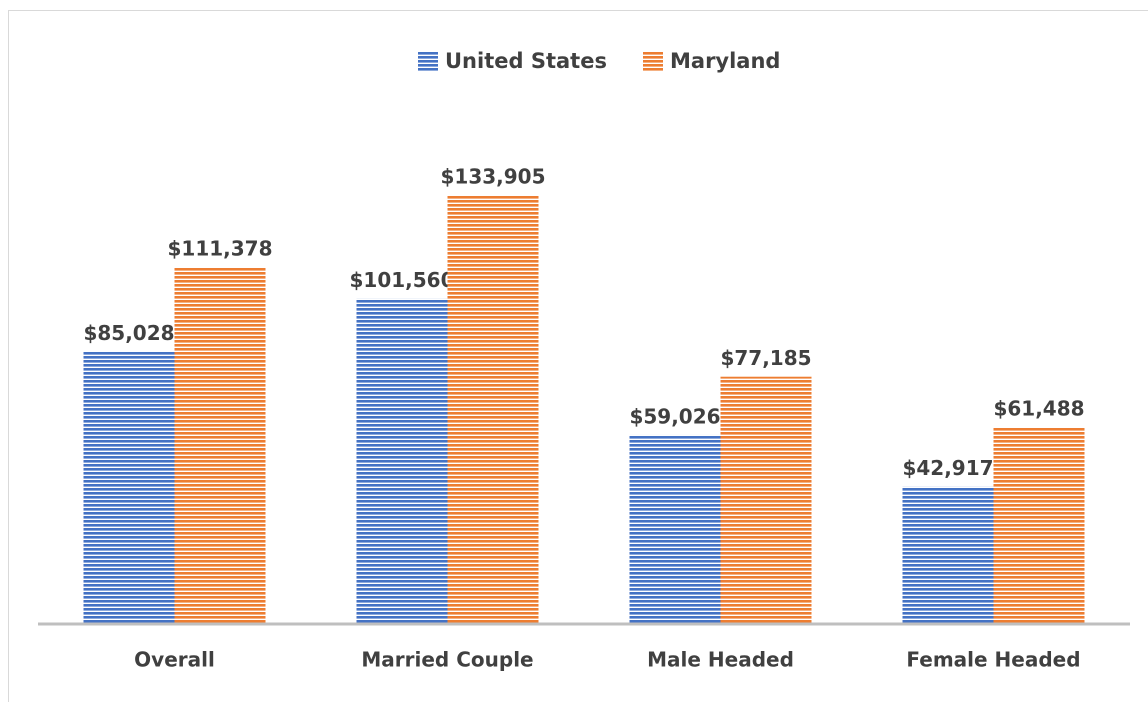 The width and height of the screenshot is (1148, 702). What do you see at coordinates (720, 660) in the screenshot?
I see `x-tick-label: Male Headed` at bounding box center [720, 660].